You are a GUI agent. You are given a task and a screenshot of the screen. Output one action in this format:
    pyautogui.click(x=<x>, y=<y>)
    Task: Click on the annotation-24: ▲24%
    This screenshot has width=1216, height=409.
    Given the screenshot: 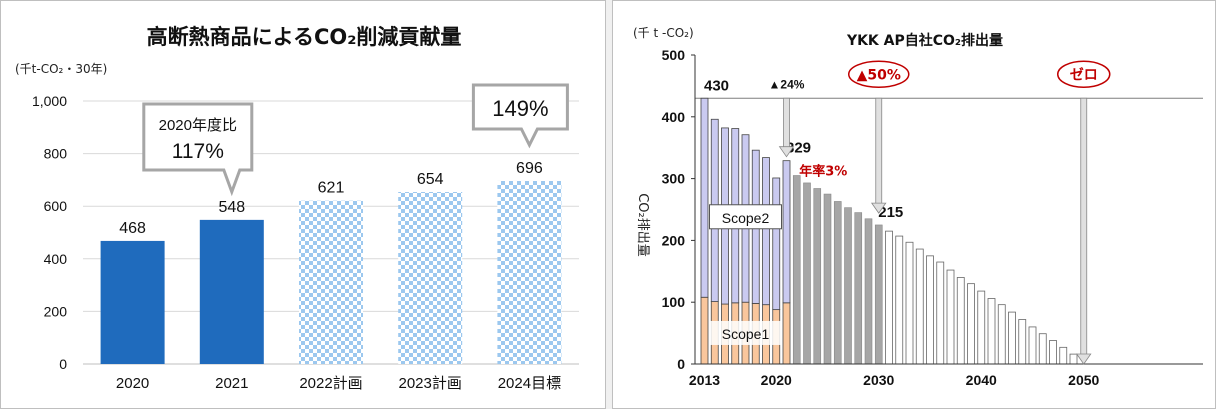 What is the action you would take?
    pyautogui.click(x=787, y=84)
    